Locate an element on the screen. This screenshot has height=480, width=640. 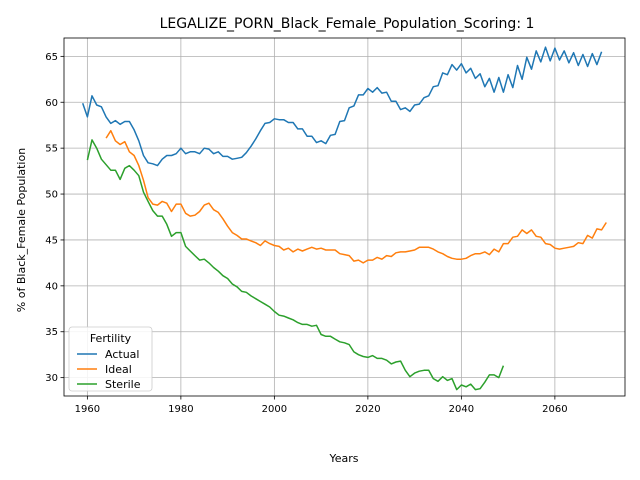
y-tick-label: 50 is located at coordinates (51, 195).